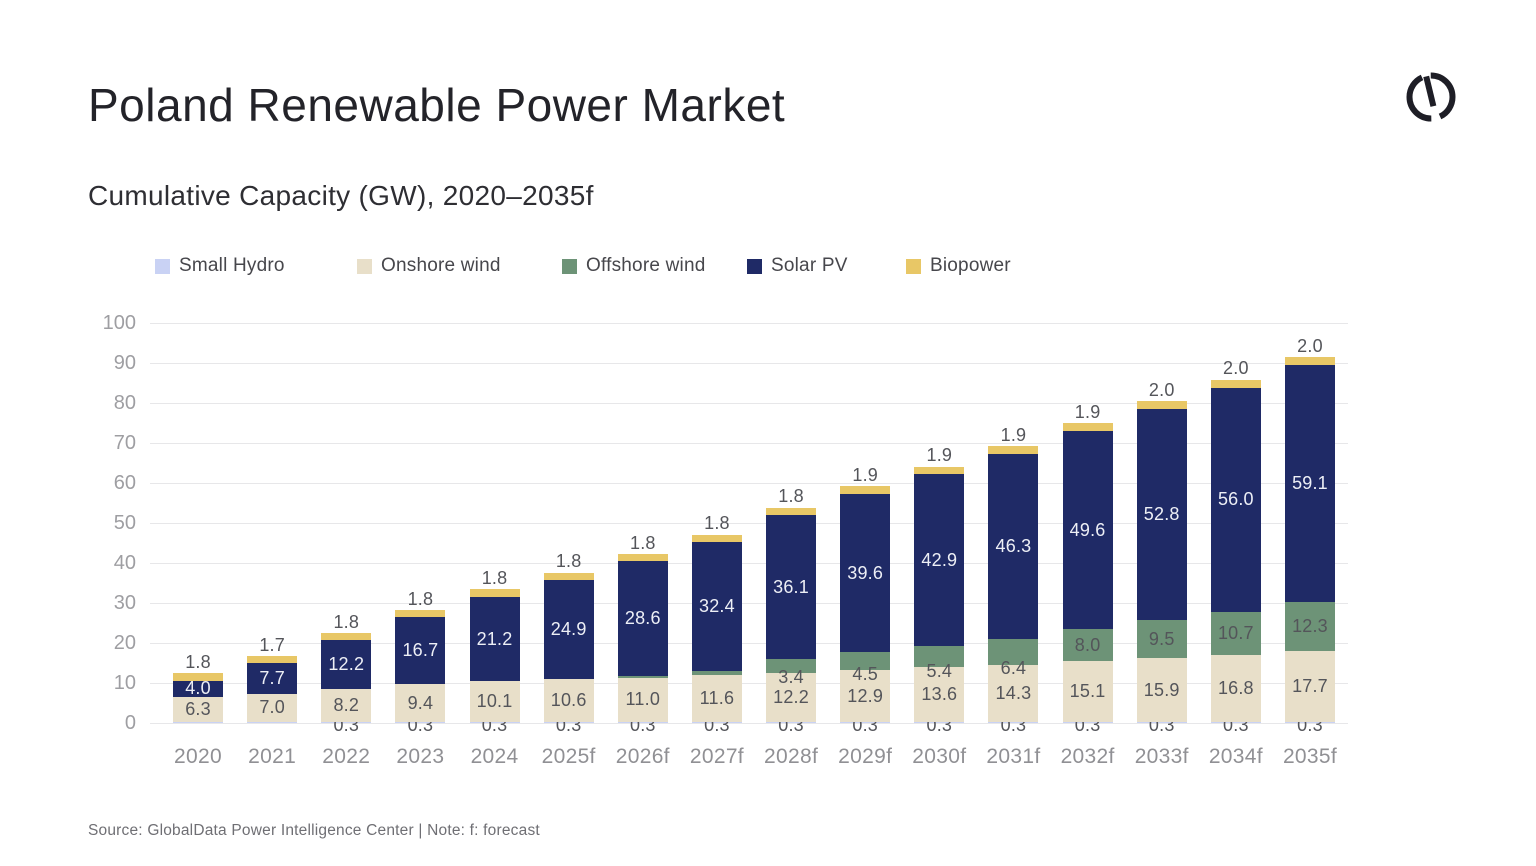 The height and width of the screenshot is (866, 1536). I want to click on y-axis-tick-label: 30, so click(124, 603).